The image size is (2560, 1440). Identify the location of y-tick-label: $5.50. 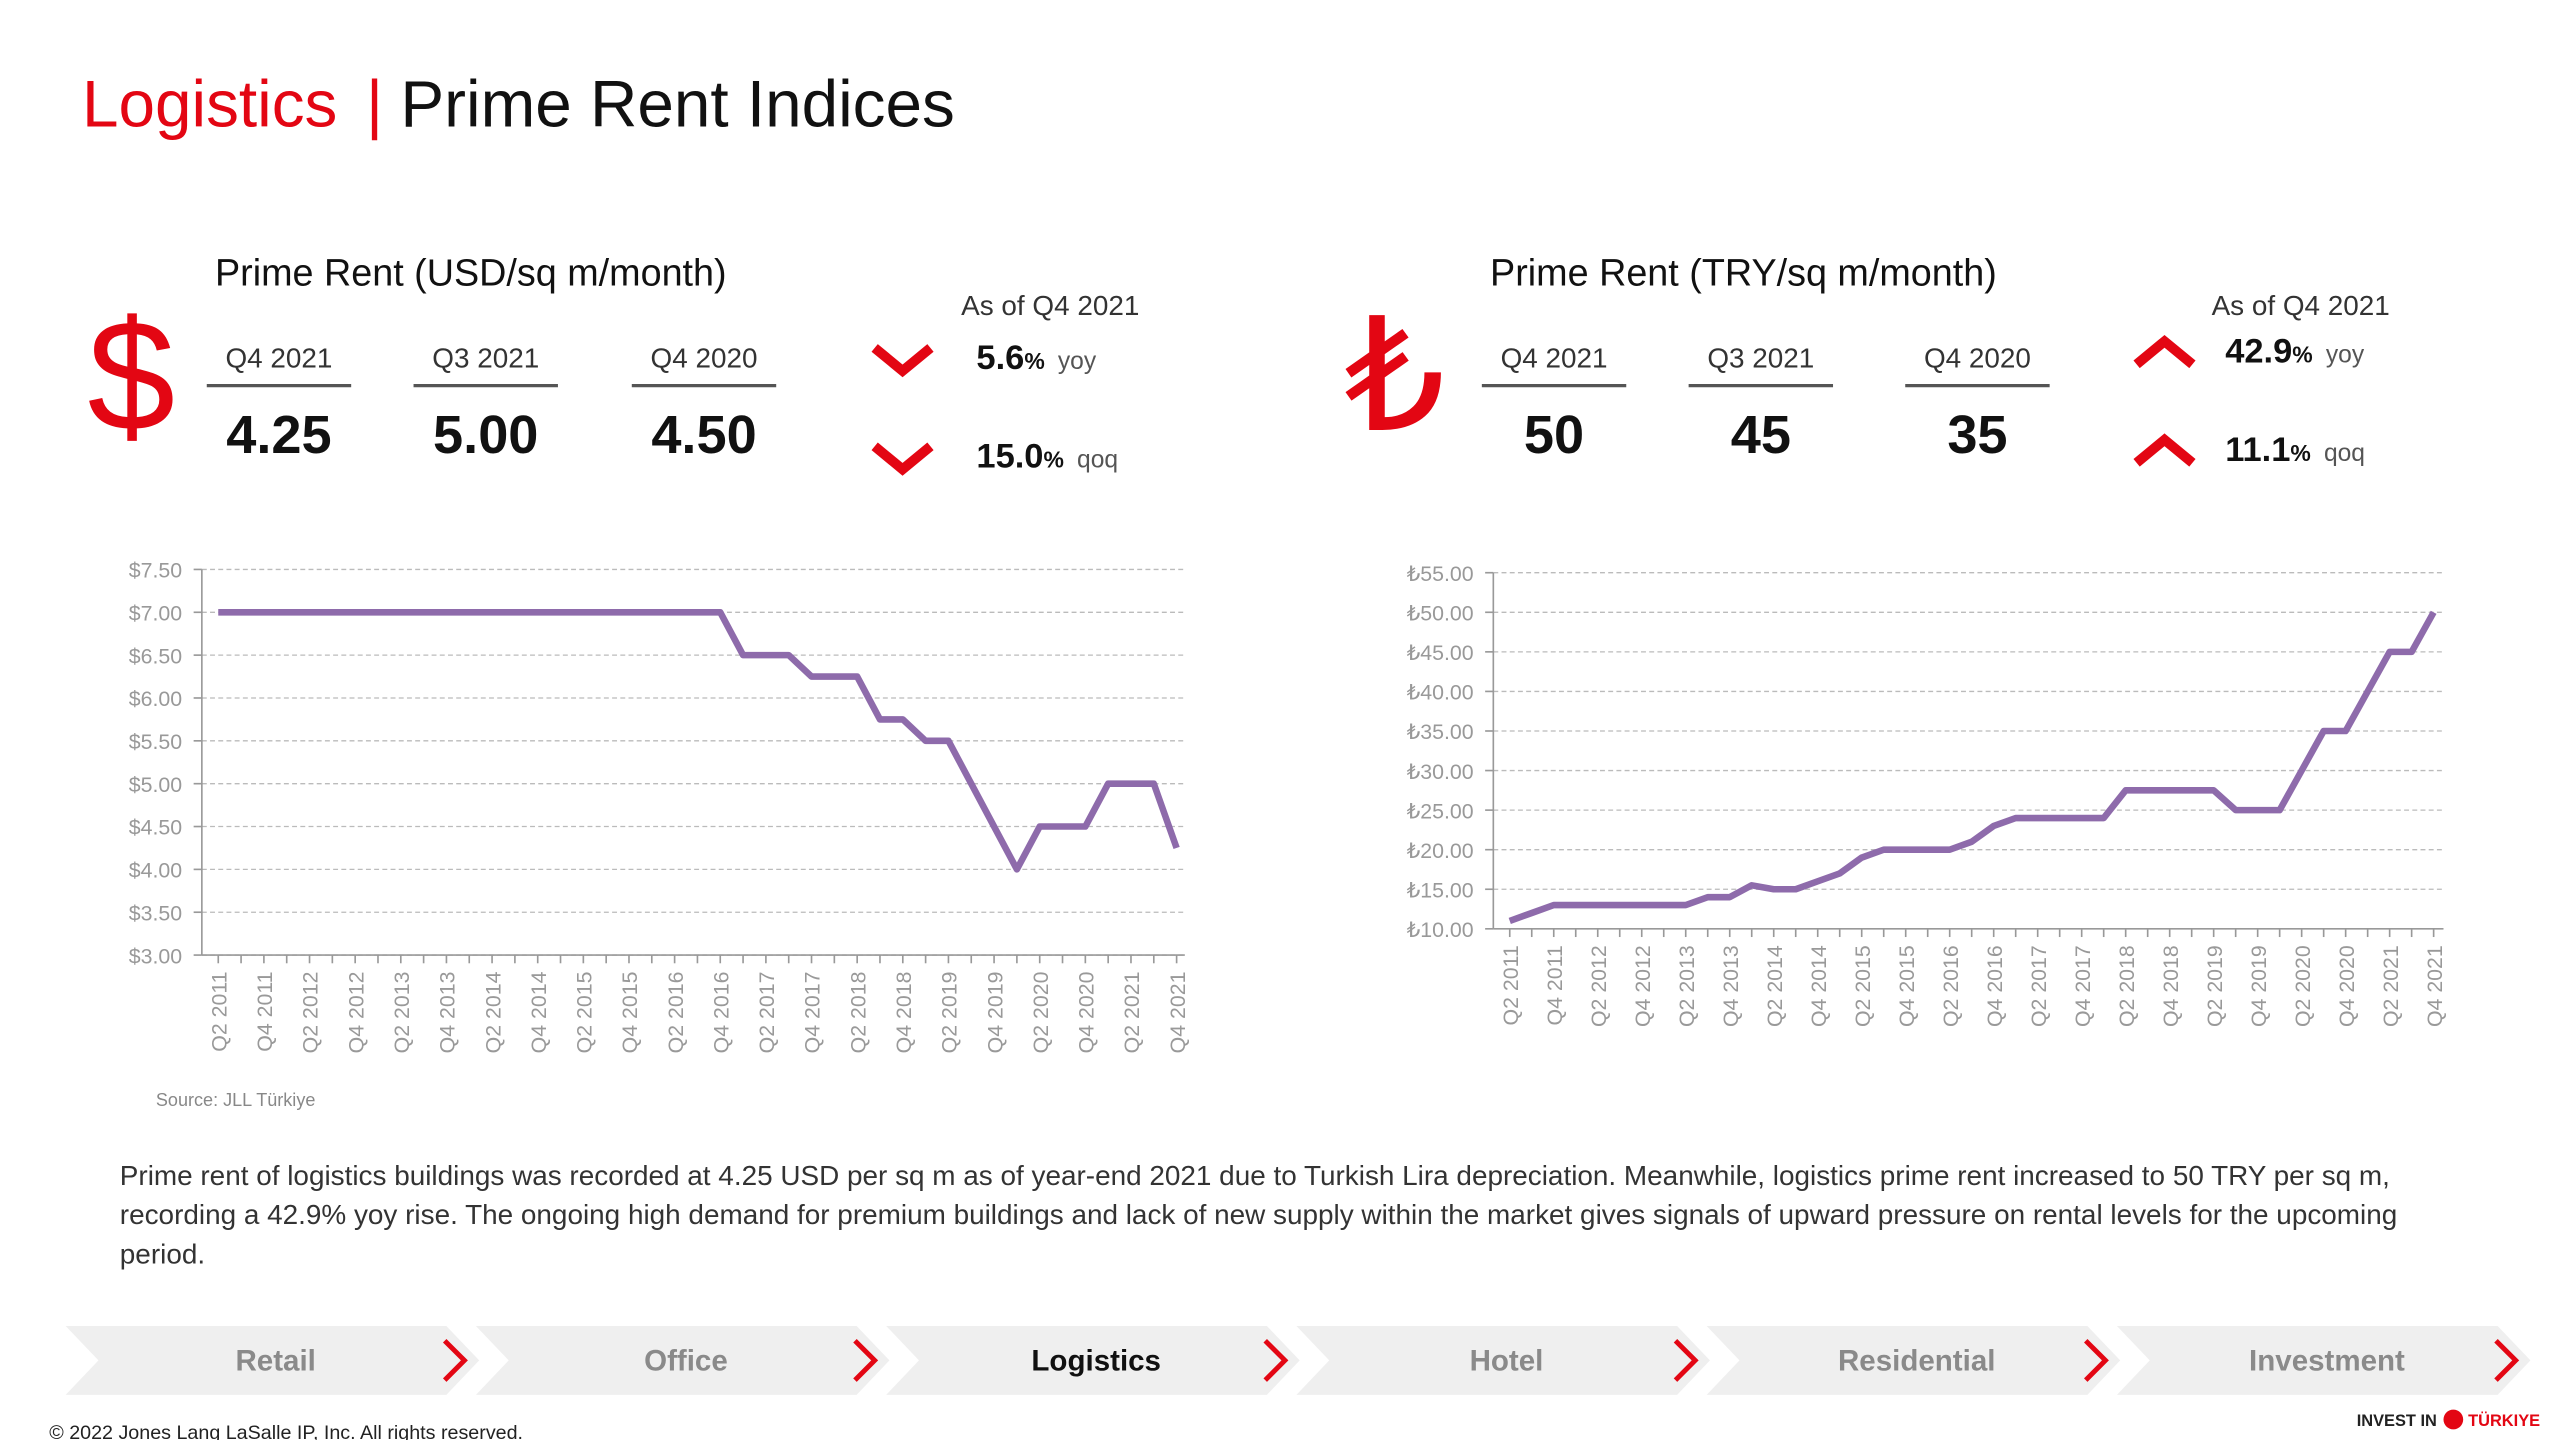
(156, 742).